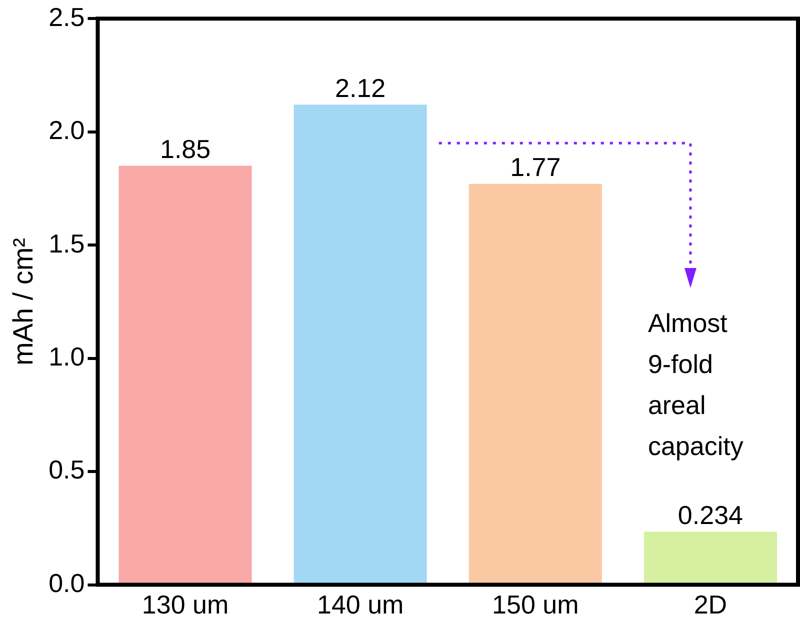  I want to click on data-label: 1.77, so click(535, 167).